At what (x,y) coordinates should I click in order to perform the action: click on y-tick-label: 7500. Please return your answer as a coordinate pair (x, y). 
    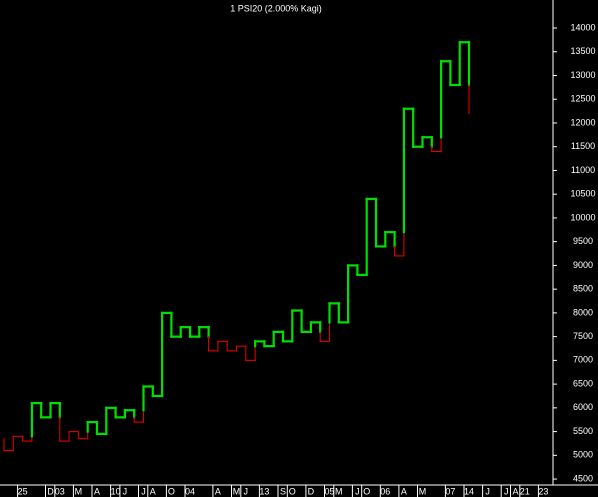
    Looking at the image, I should click on (583, 336).